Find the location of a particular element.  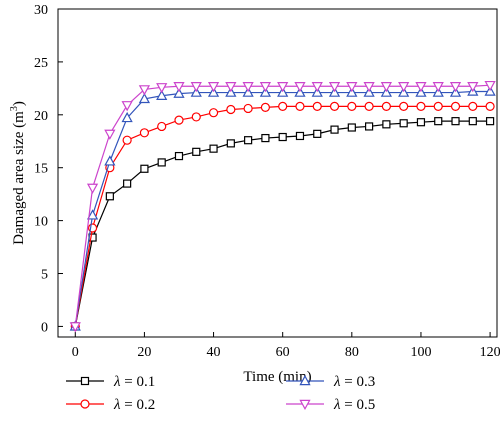

x-tick-label: 120 is located at coordinates (490, 352).